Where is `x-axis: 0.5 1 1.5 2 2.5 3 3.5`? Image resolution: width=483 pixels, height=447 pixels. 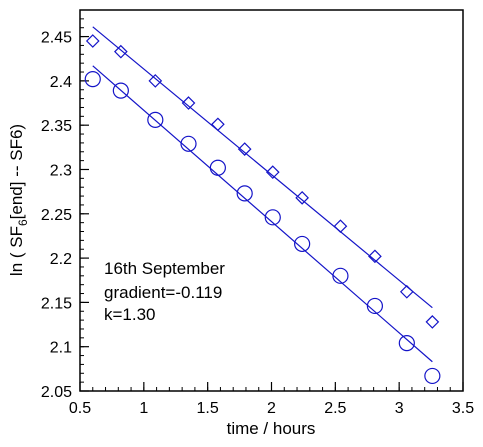 x-axis: 0.5 1 1.5 2 2.5 3 3.5 is located at coordinates (271, 399).